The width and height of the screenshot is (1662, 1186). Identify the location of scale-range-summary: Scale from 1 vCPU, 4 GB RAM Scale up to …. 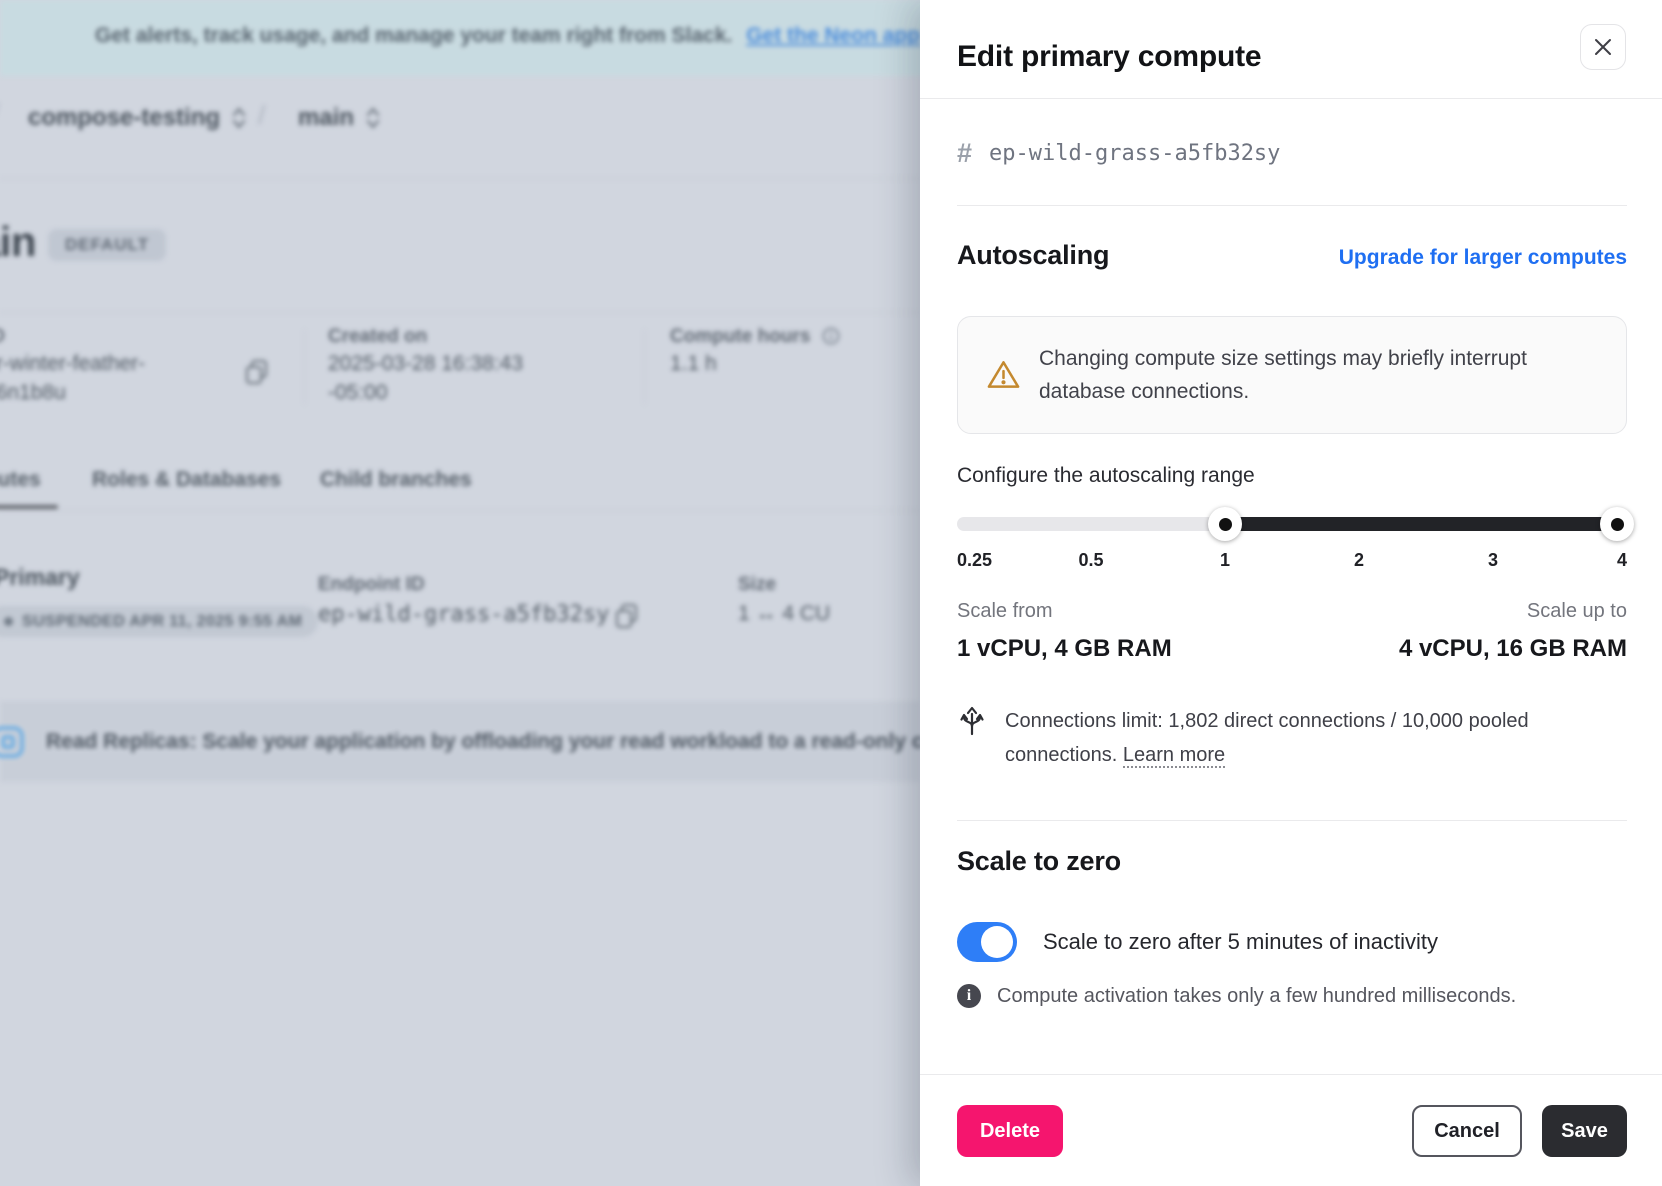
(1292, 631).